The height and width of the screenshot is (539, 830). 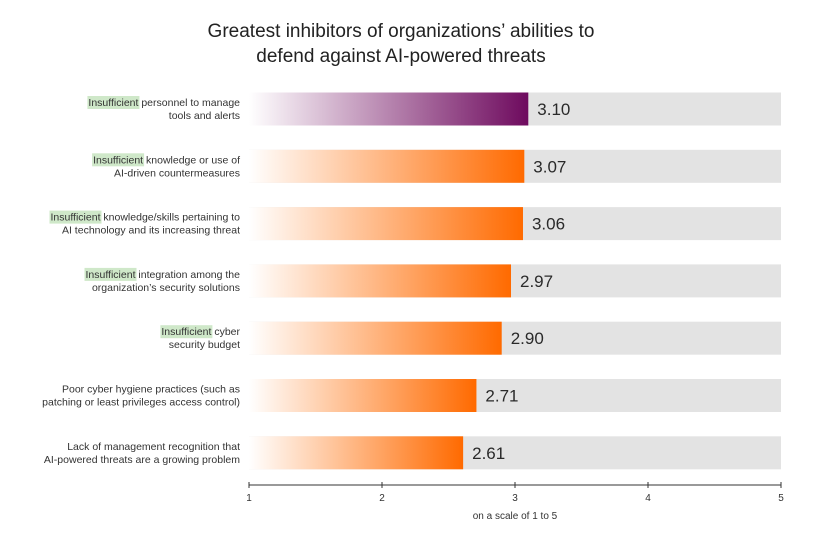 I want to click on category-label-4-line-1: Insufficient integration among the, so click(x=162, y=275).